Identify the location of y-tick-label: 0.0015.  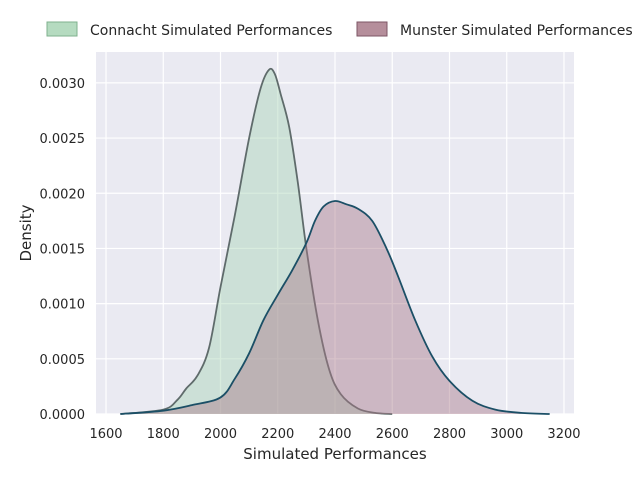
(63, 249).